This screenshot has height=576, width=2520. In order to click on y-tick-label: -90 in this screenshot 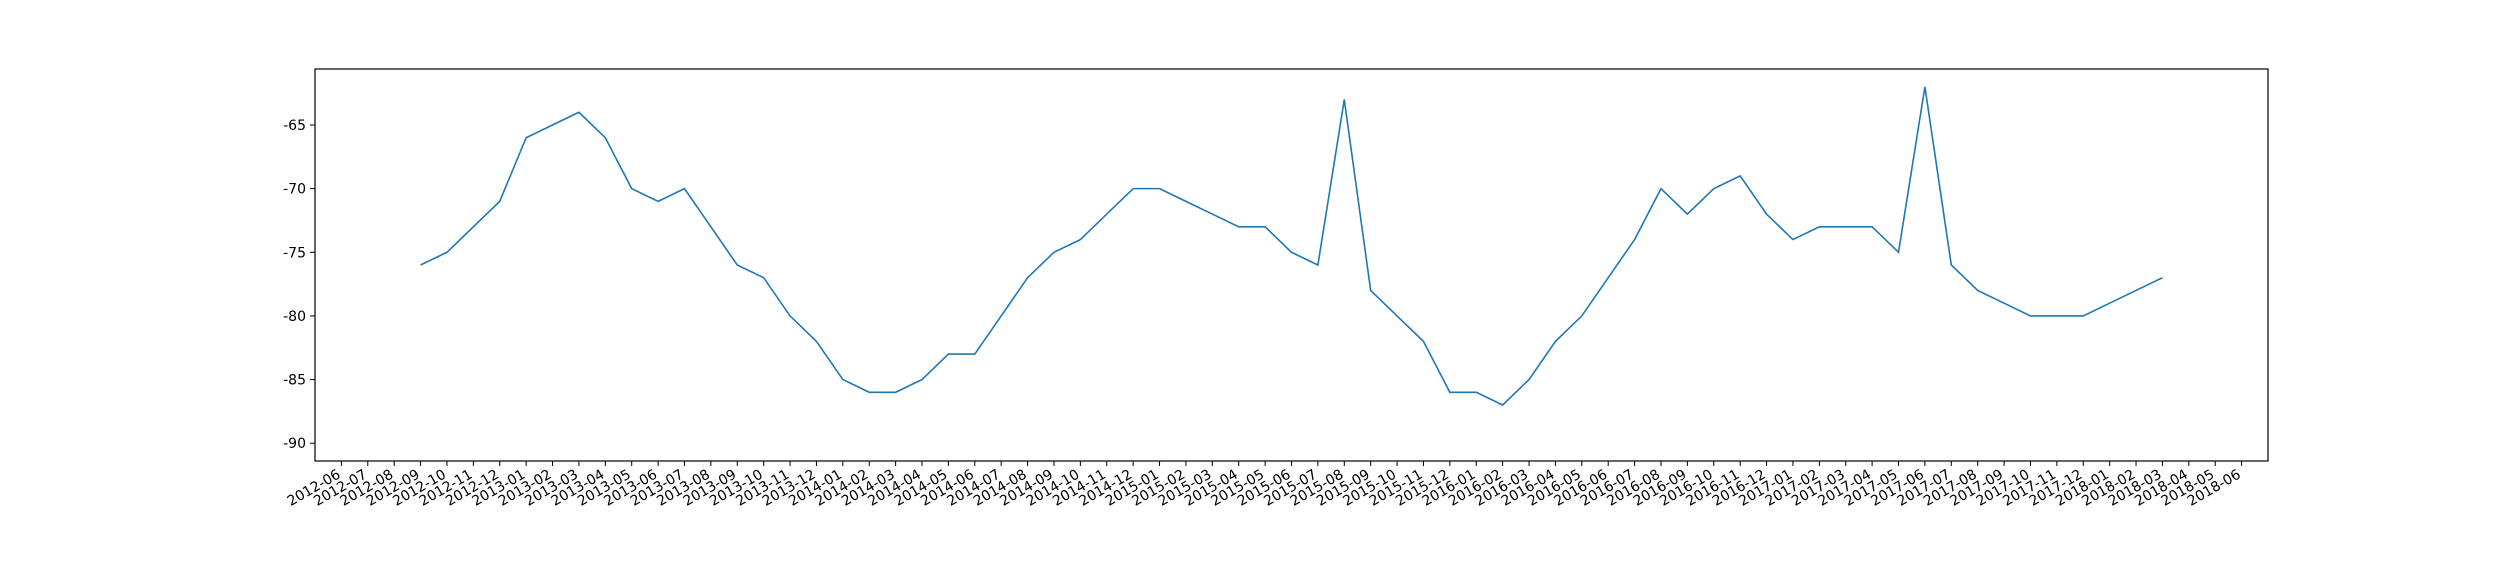, I will do `click(294, 444)`.